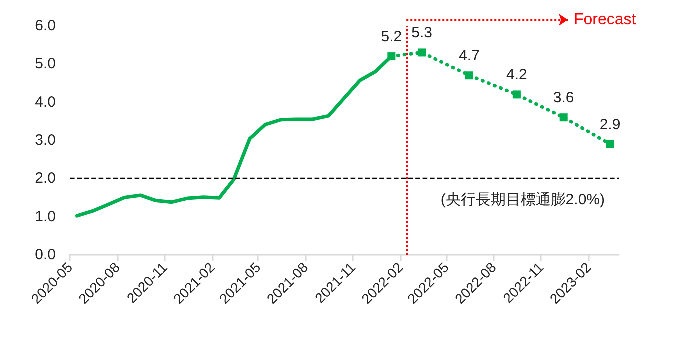 The width and height of the screenshot is (679, 347). Describe the element at coordinates (45, 140) in the screenshot. I see `y-tick-label: 3.0` at that location.